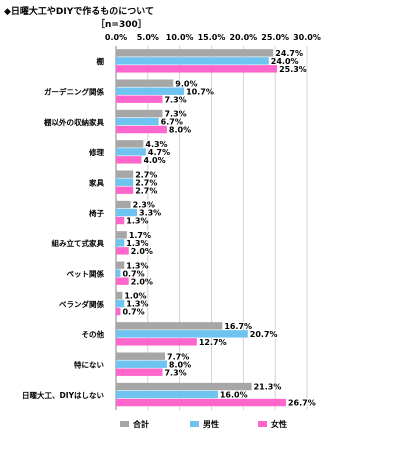 Image resolution: width=420 pixels, height=450 pixels. What do you see at coordinates (101, 61) in the screenshot?
I see `category-label: 棚` at bounding box center [101, 61].